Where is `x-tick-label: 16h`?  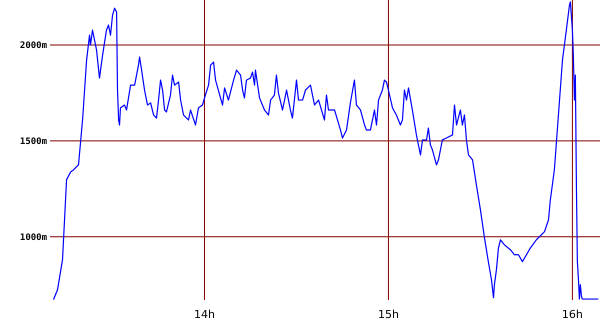 x-tick-label: 16h is located at coordinates (572, 314).